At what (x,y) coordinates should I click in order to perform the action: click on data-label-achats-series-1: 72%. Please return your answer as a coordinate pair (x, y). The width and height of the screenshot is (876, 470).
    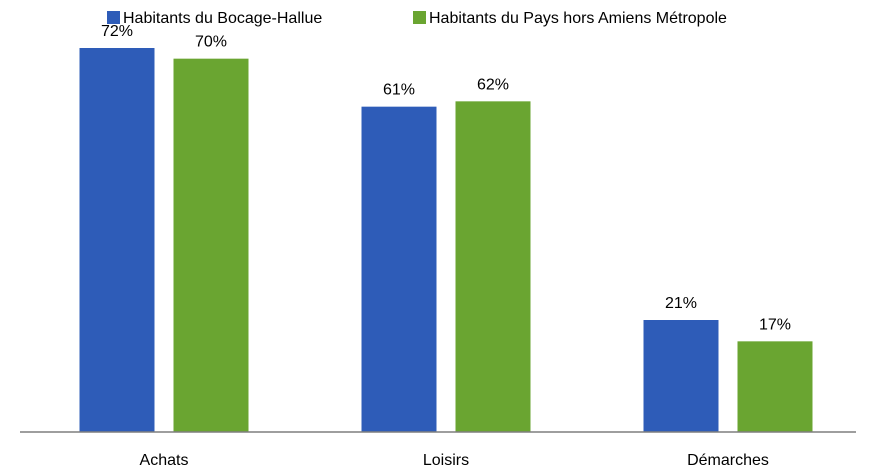
    Looking at the image, I should click on (117, 31).